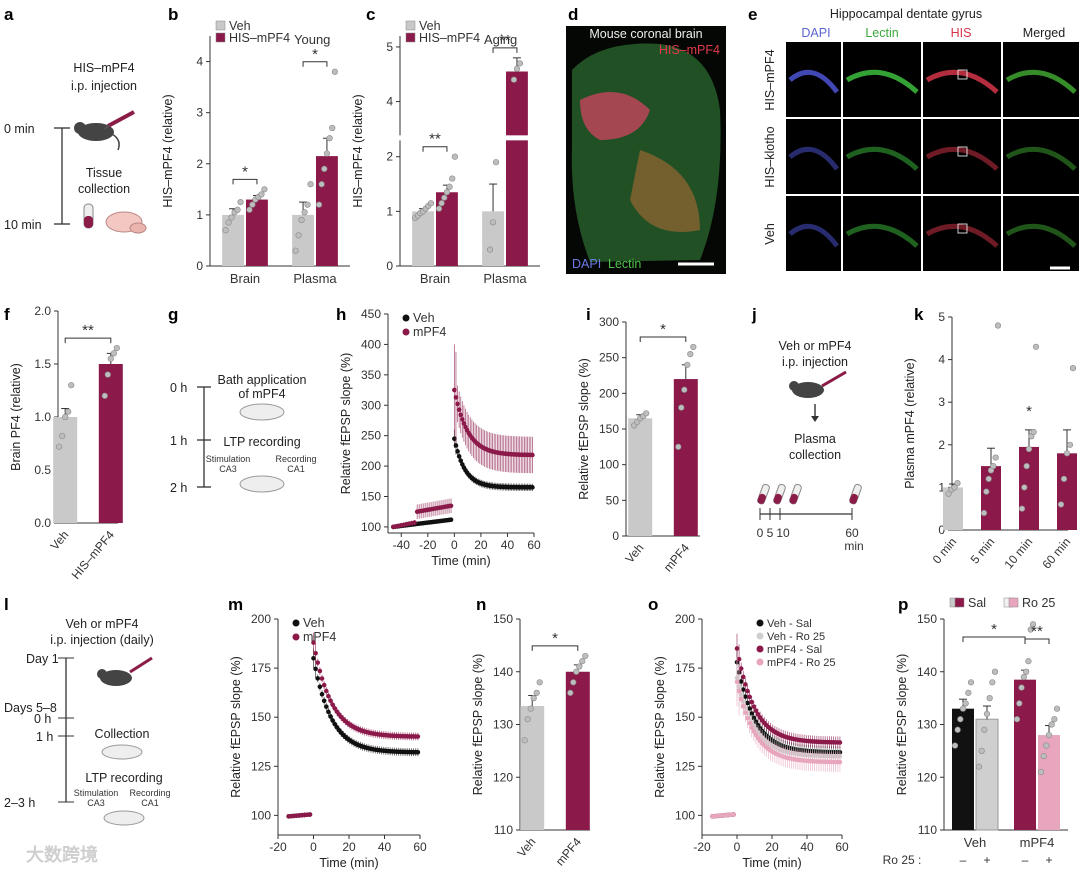 The width and height of the screenshot is (1080, 873). Describe the element at coordinates (941, 487) in the screenshot. I see `y-tick-label: 1` at that location.